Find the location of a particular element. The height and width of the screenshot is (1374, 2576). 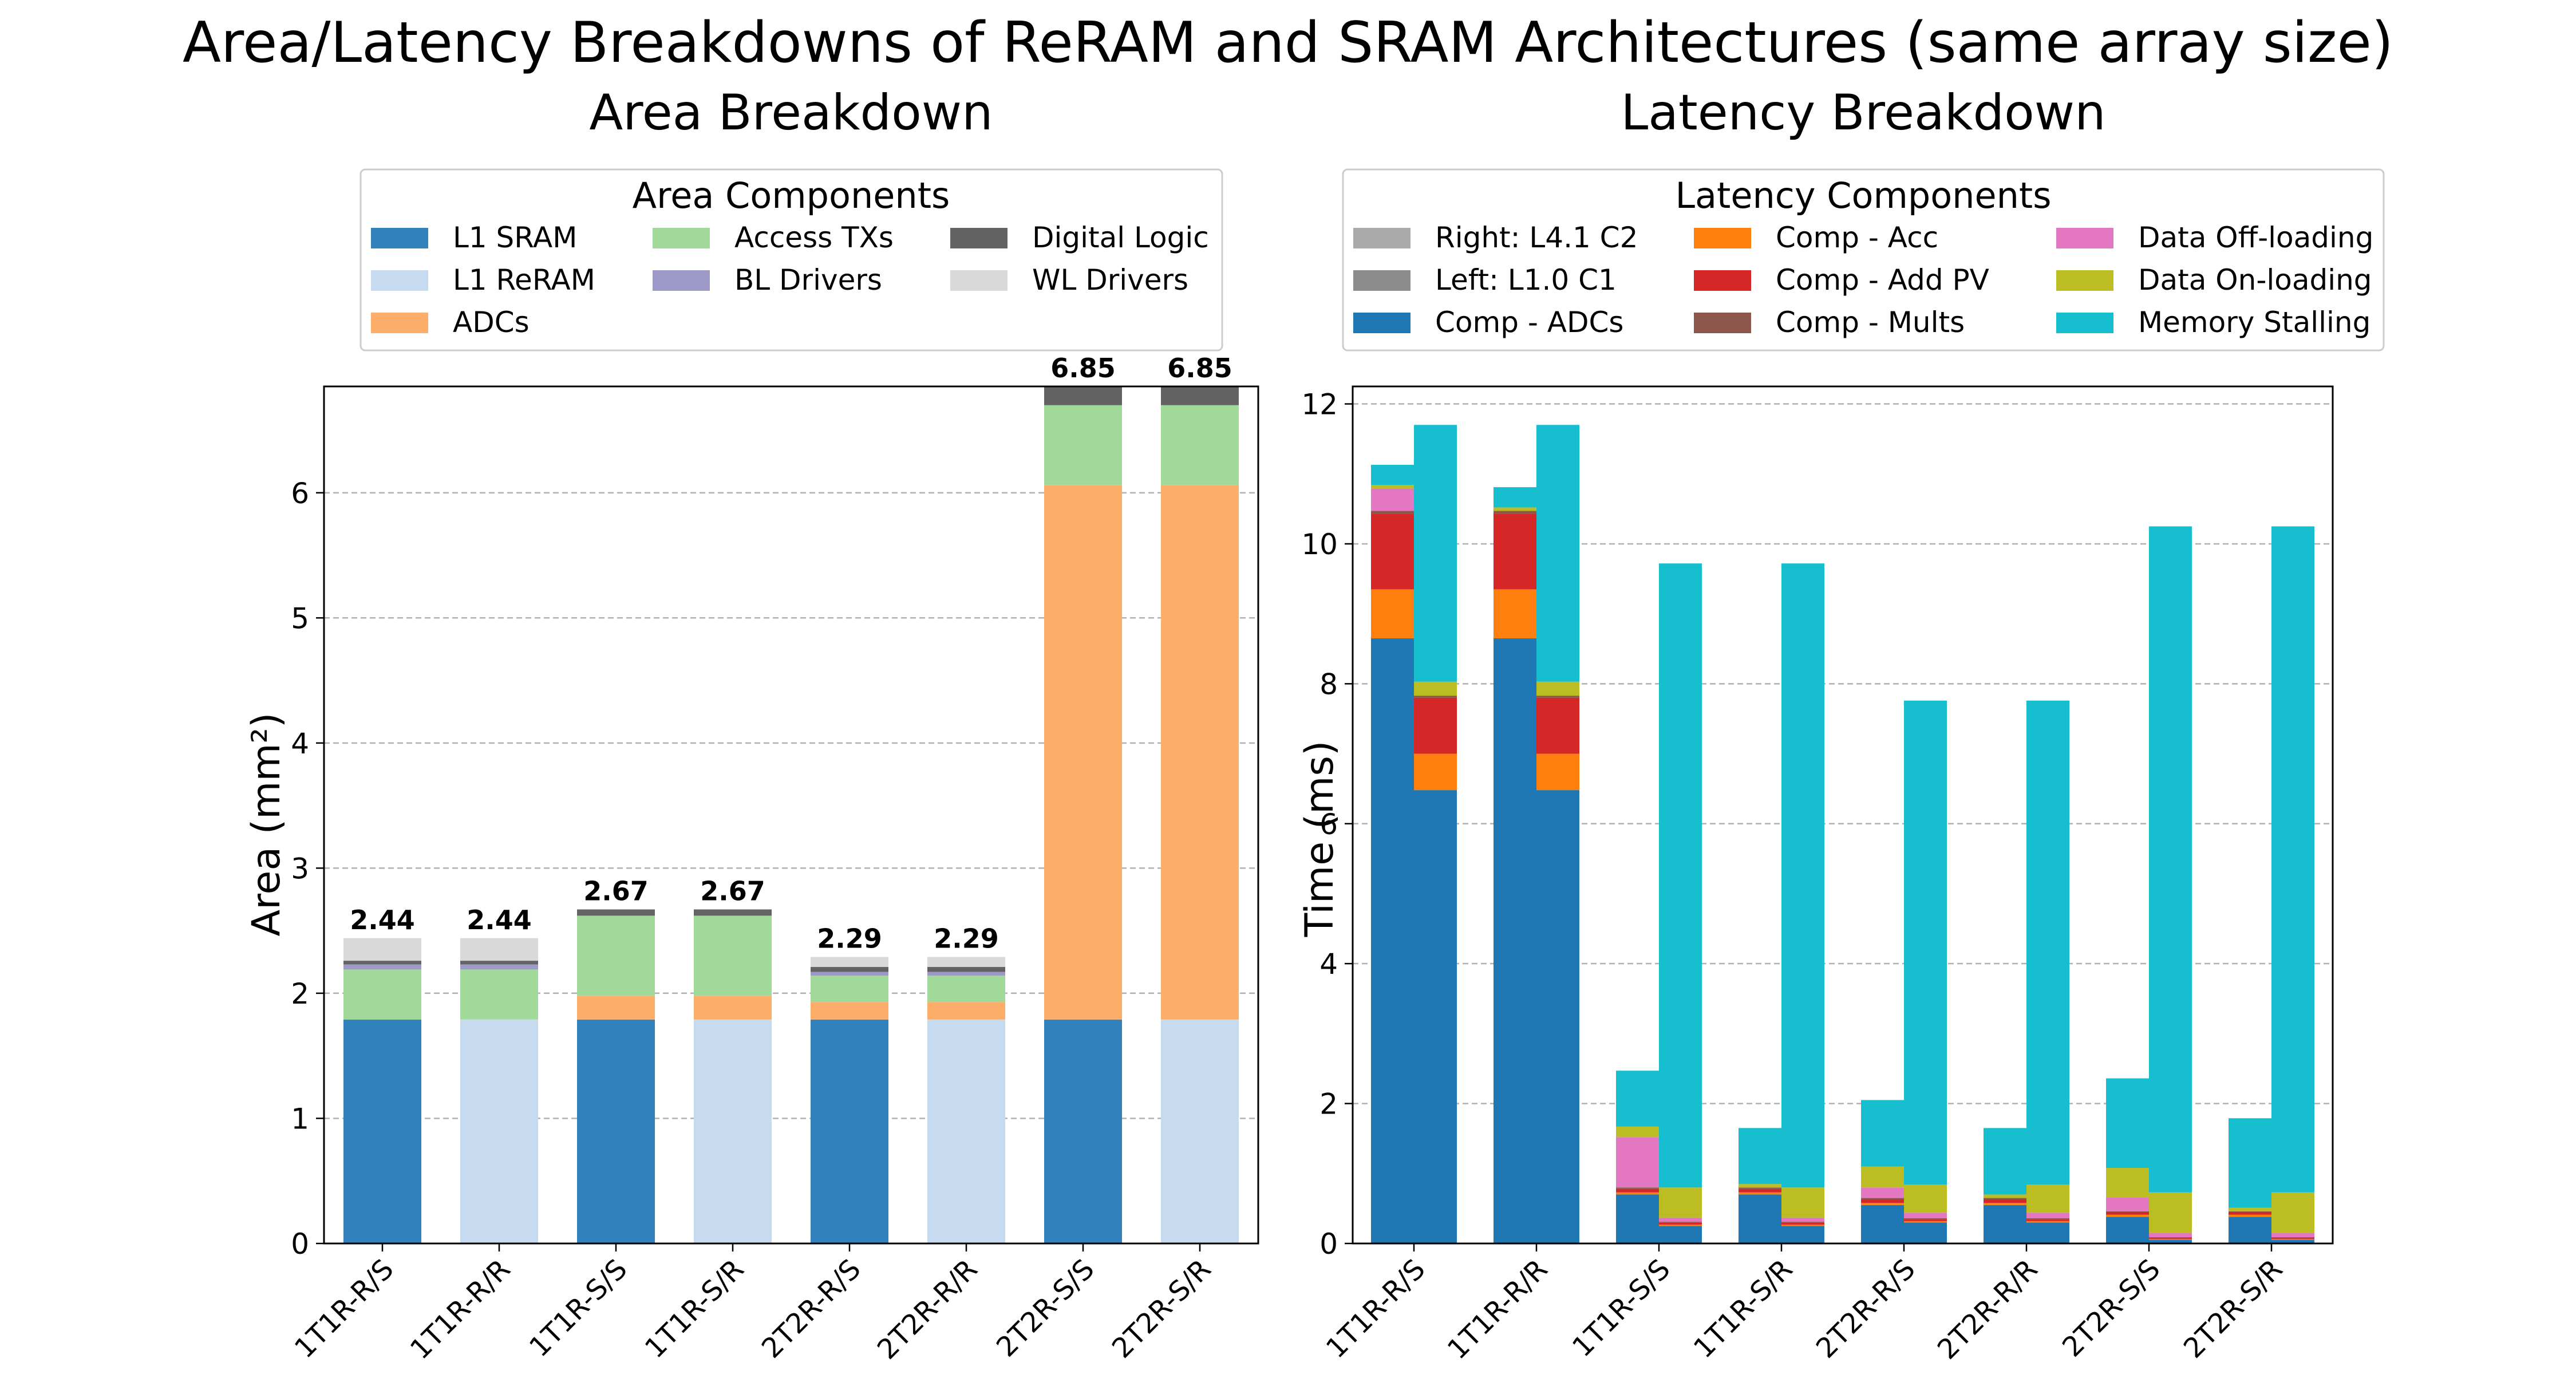

latency-legend-label-comp-mults: Comp - Mults is located at coordinates (1870, 322).